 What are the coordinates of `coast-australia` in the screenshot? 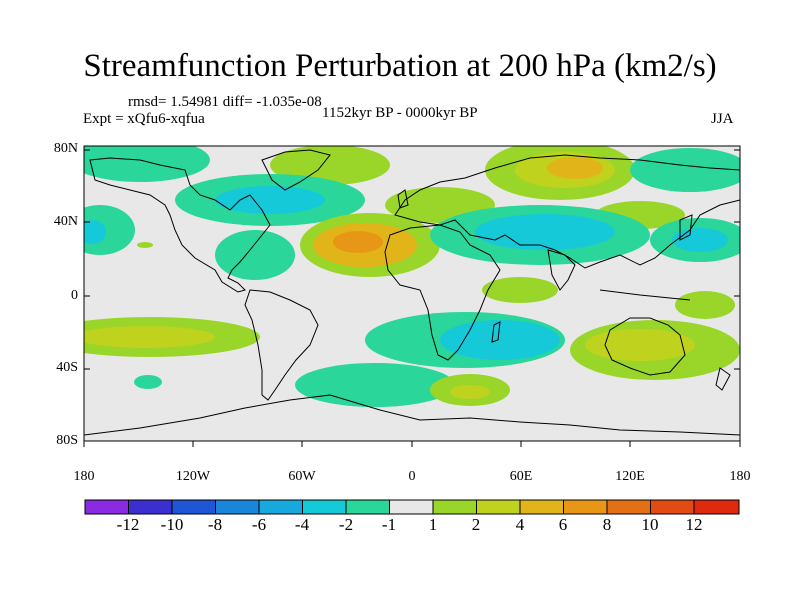 It's located at (645, 346).